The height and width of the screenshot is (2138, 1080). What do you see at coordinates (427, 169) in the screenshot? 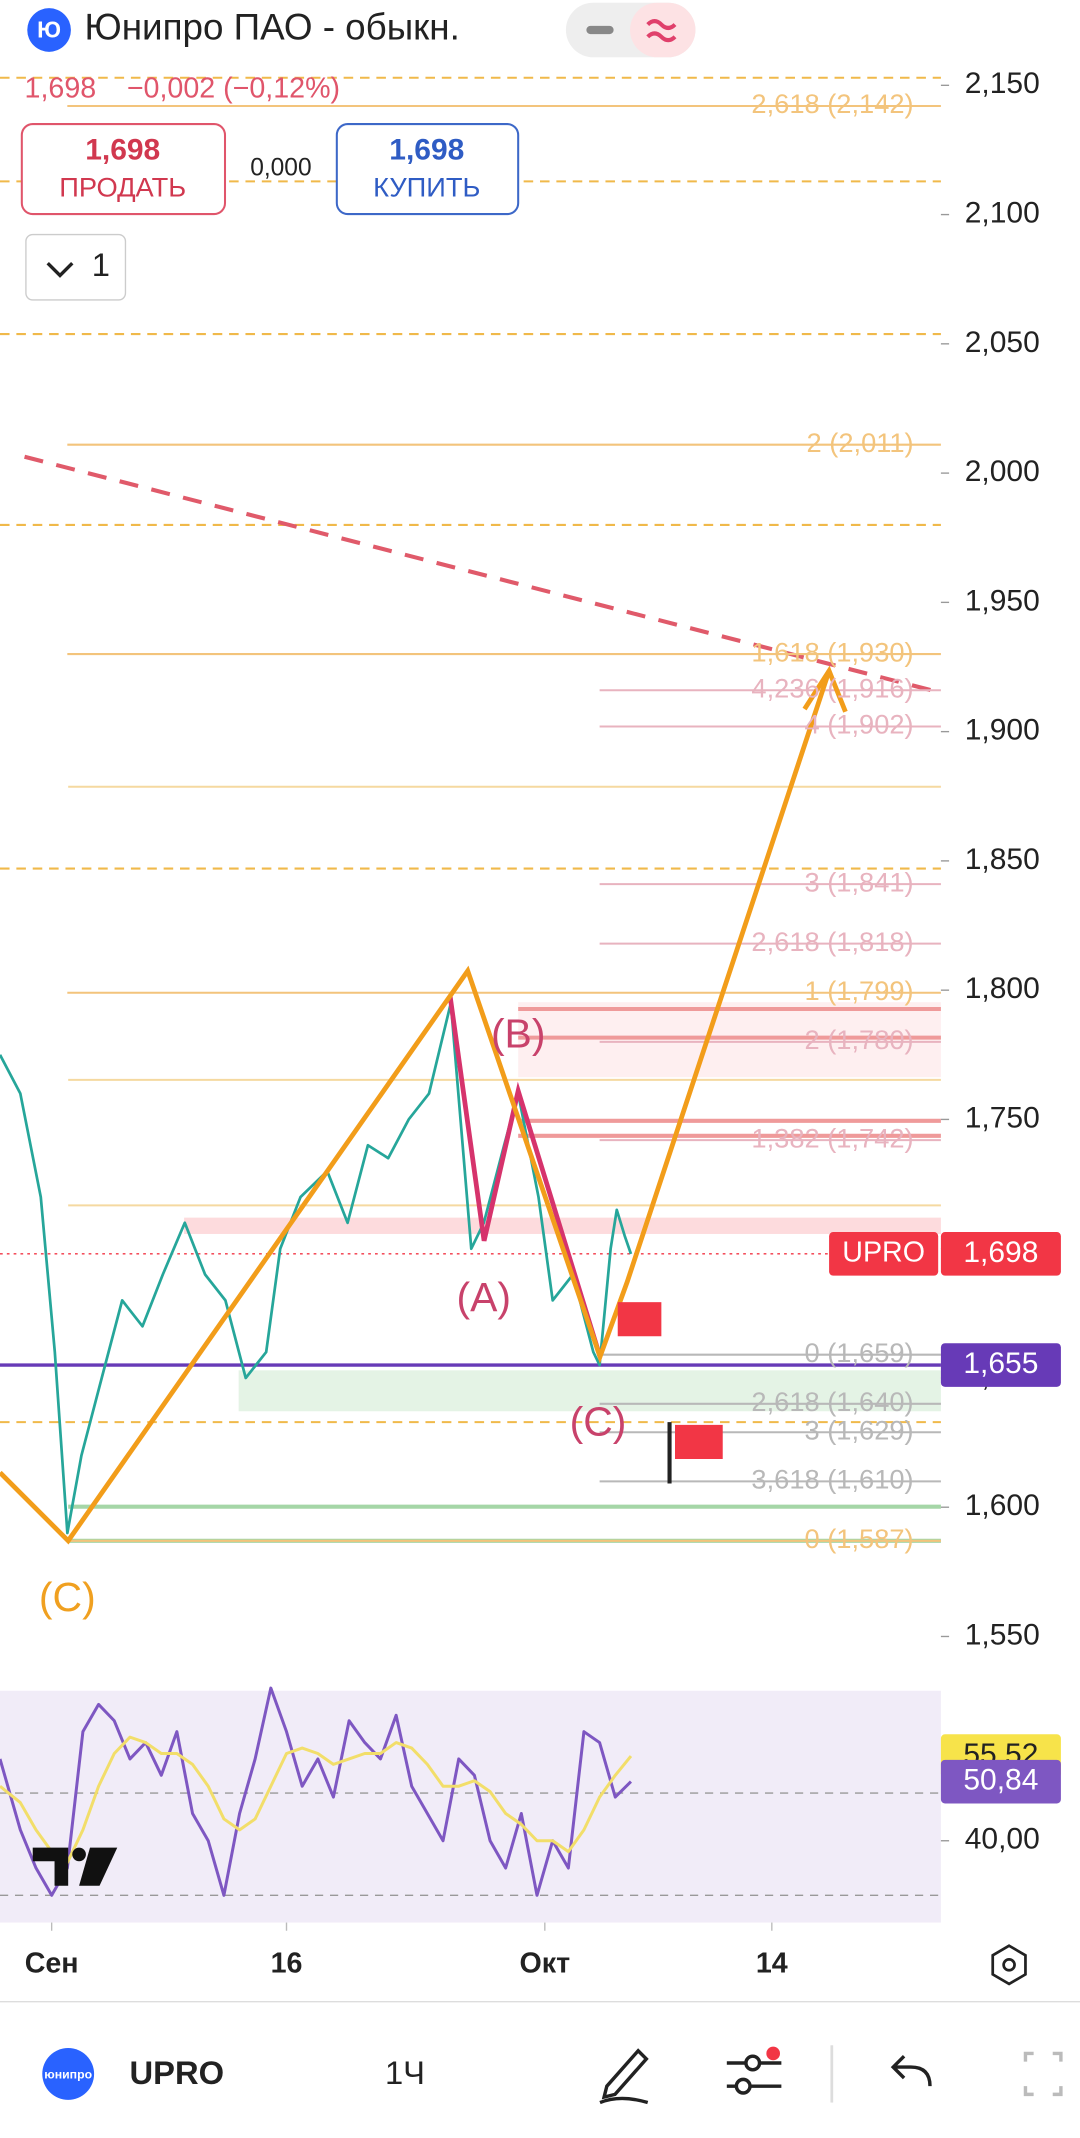
I see `buy-button` at bounding box center [427, 169].